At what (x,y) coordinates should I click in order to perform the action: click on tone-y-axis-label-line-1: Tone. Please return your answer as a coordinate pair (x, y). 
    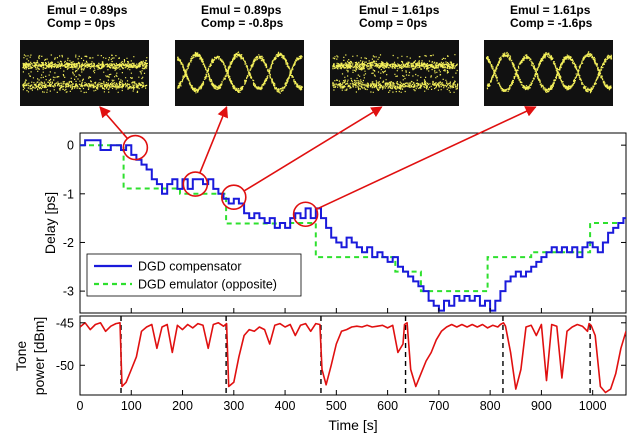
    Looking at the image, I should click on (21, 356).